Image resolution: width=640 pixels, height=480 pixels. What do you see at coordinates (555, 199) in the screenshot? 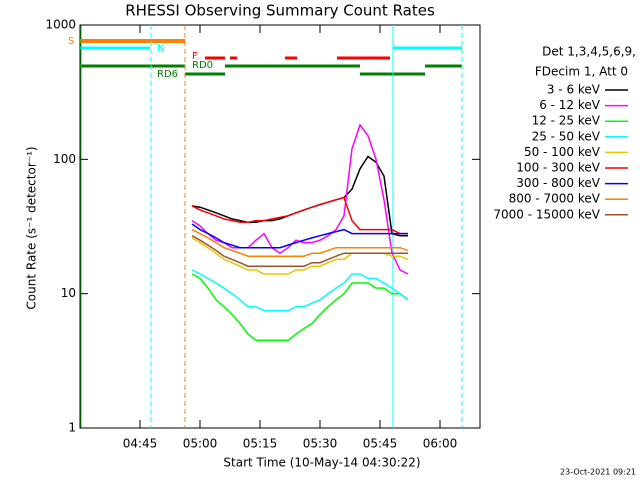
I see `legend-label: 800 - 7000 keV` at bounding box center [555, 199].